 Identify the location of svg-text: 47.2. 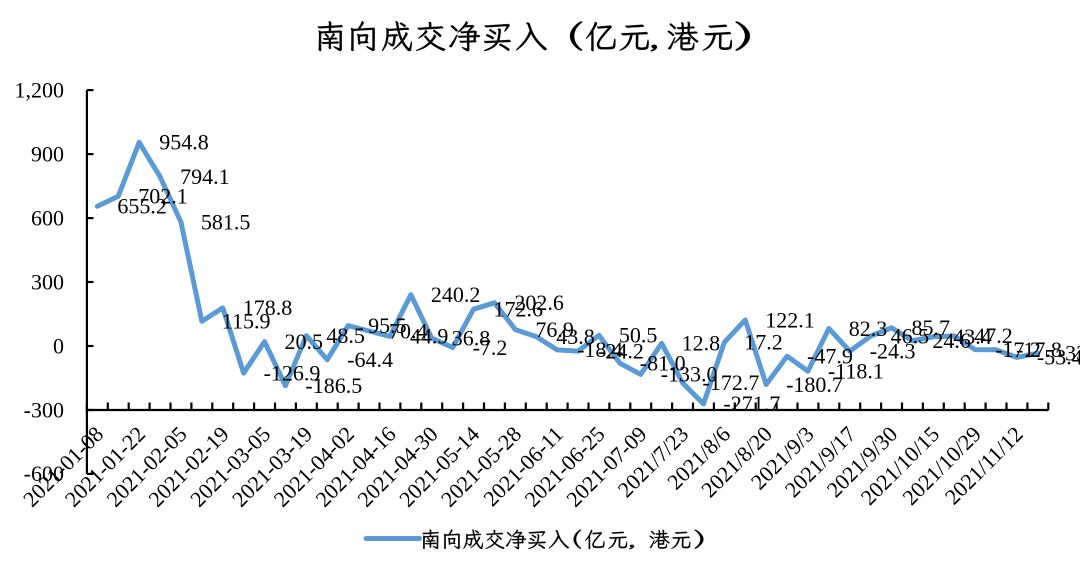
(993, 335).